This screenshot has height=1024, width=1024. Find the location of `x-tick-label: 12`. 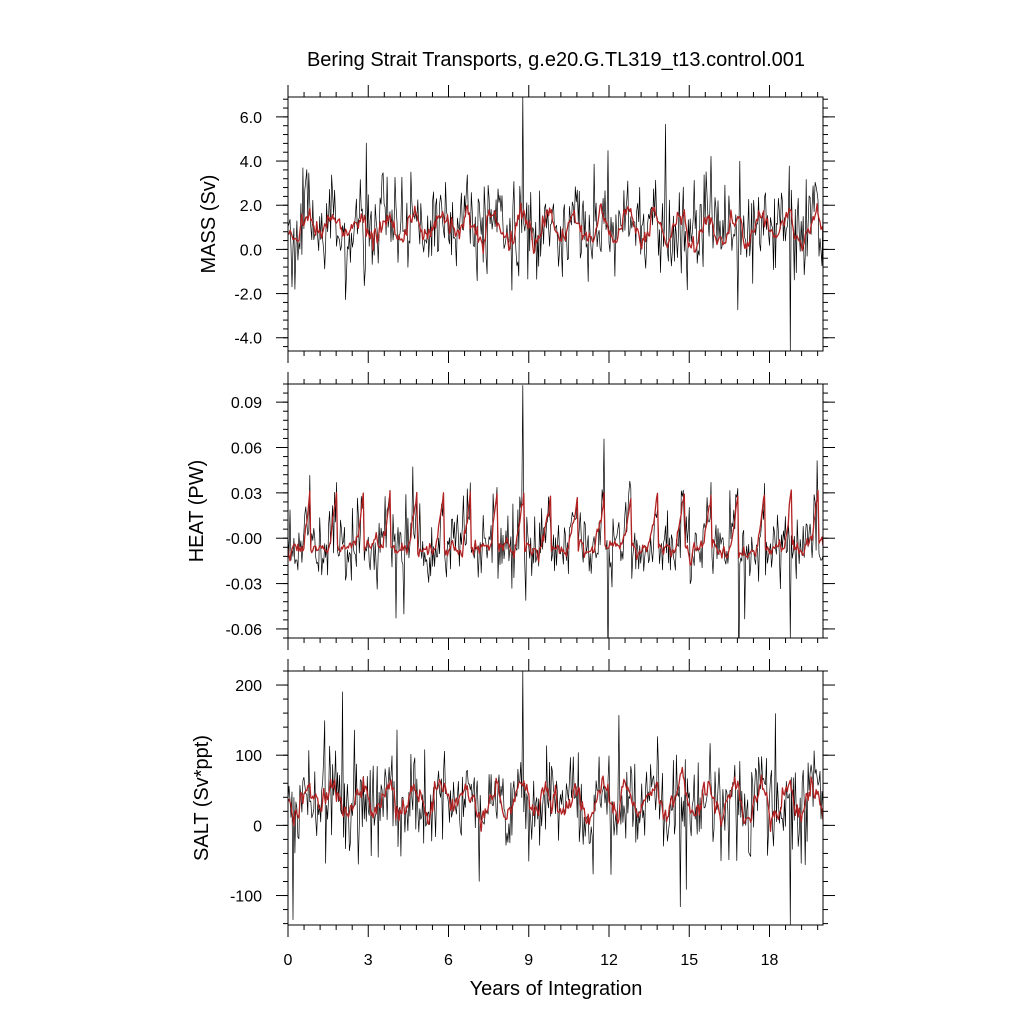

x-tick-label: 12 is located at coordinates (609, 960).